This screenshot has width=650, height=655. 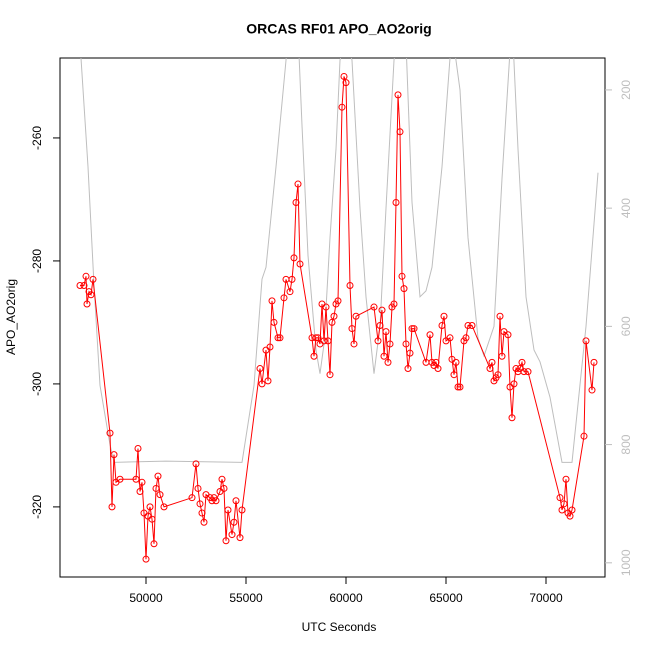 I want to click on x-tick-label: 70000, so click(x=546, y=598).